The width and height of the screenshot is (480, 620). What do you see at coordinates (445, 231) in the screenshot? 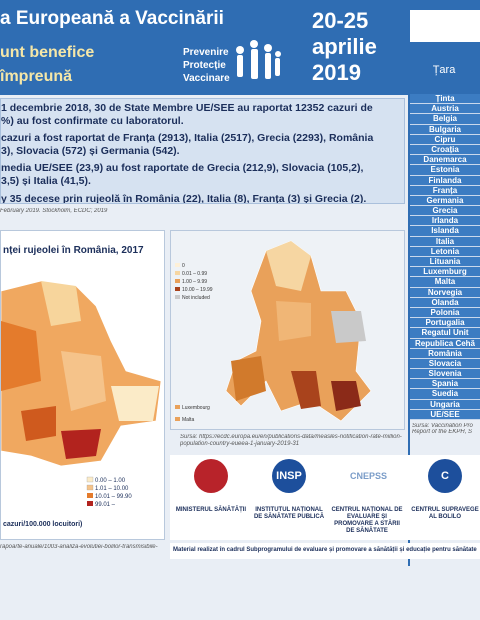
I see `country-cell: Islanda` at bounding box center [445, 231].